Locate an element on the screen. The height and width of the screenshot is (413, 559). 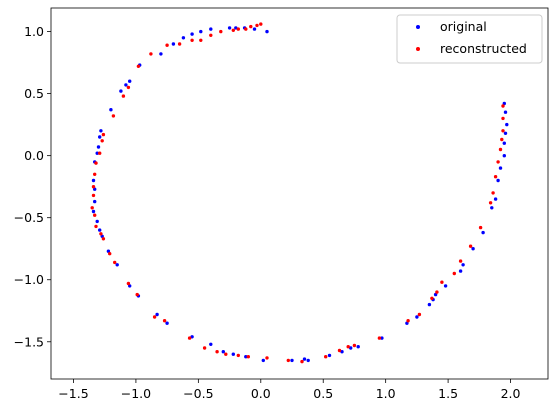
x-tick-label: −1.0 is located at coordinates (136, 393).